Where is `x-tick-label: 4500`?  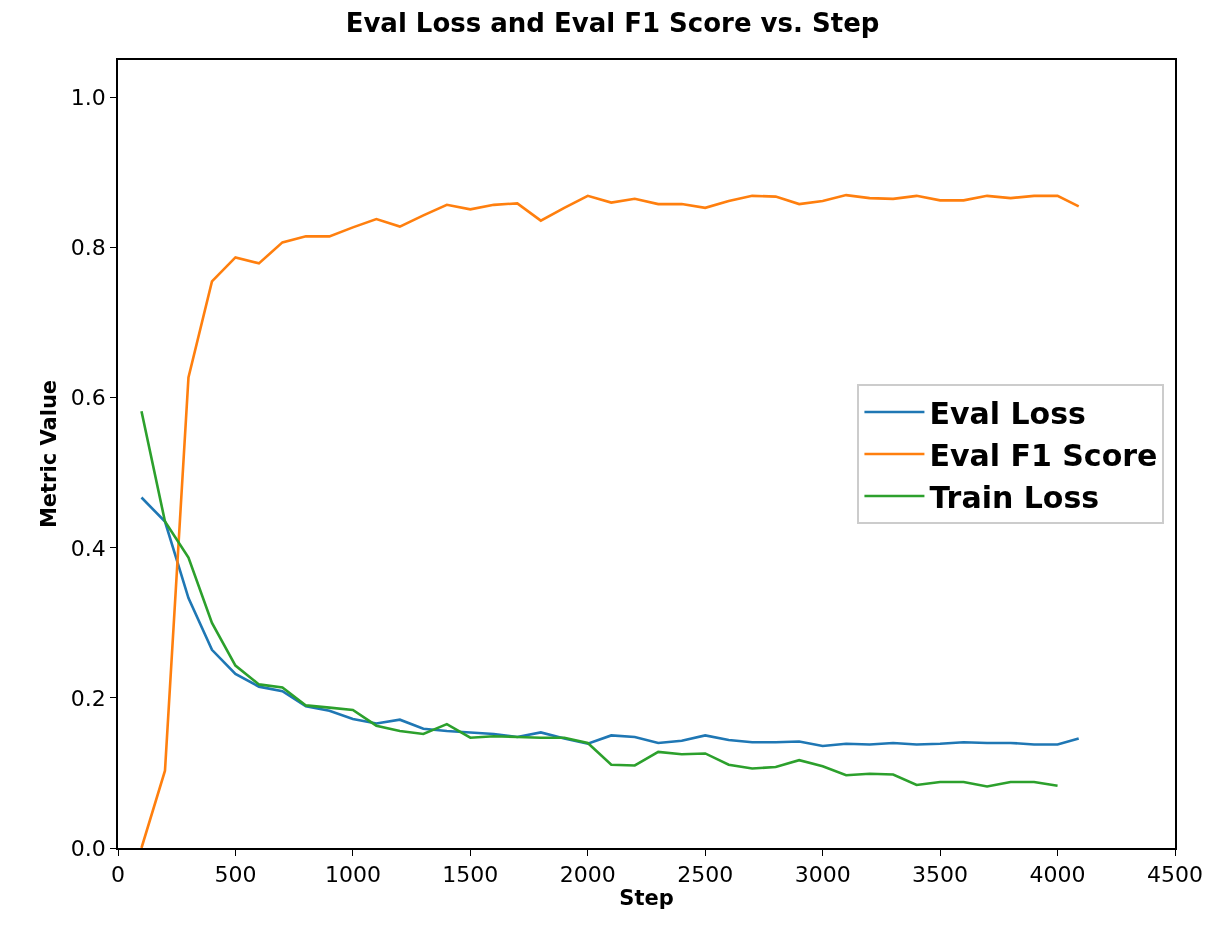
x-tick-label: 4500 is located at coordinates (1175, 875).